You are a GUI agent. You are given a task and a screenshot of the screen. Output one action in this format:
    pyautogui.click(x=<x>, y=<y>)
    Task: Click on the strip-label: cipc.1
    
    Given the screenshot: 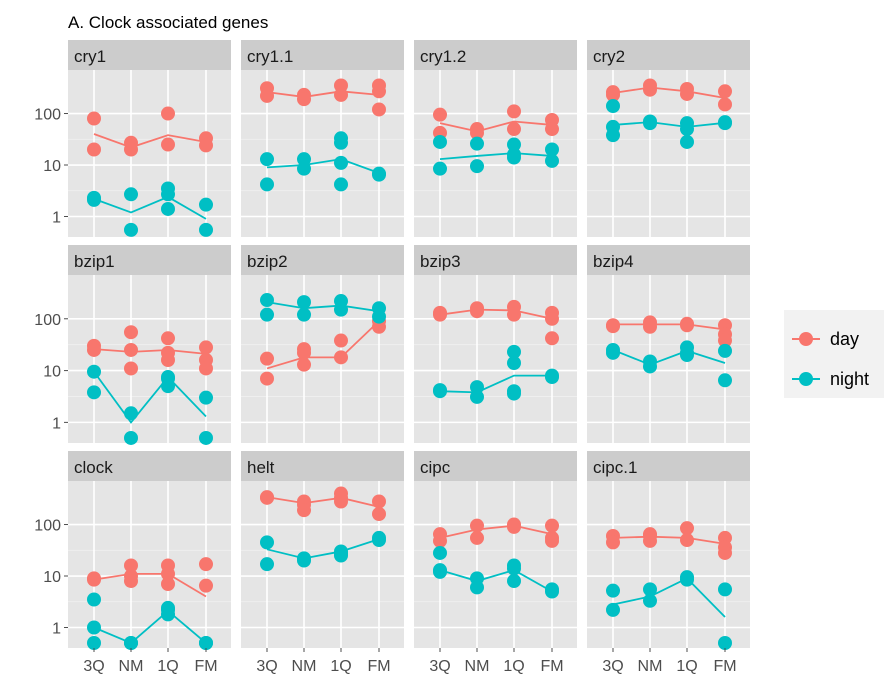 What is the action you would take?
    pyautogui.click(x=615, y=467)
    